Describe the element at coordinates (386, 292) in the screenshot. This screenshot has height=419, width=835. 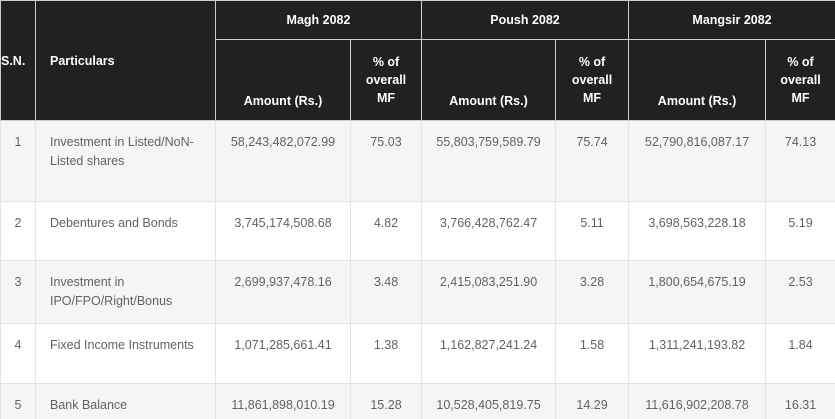
I see `cell-magh-pct: 3.48` at that location.